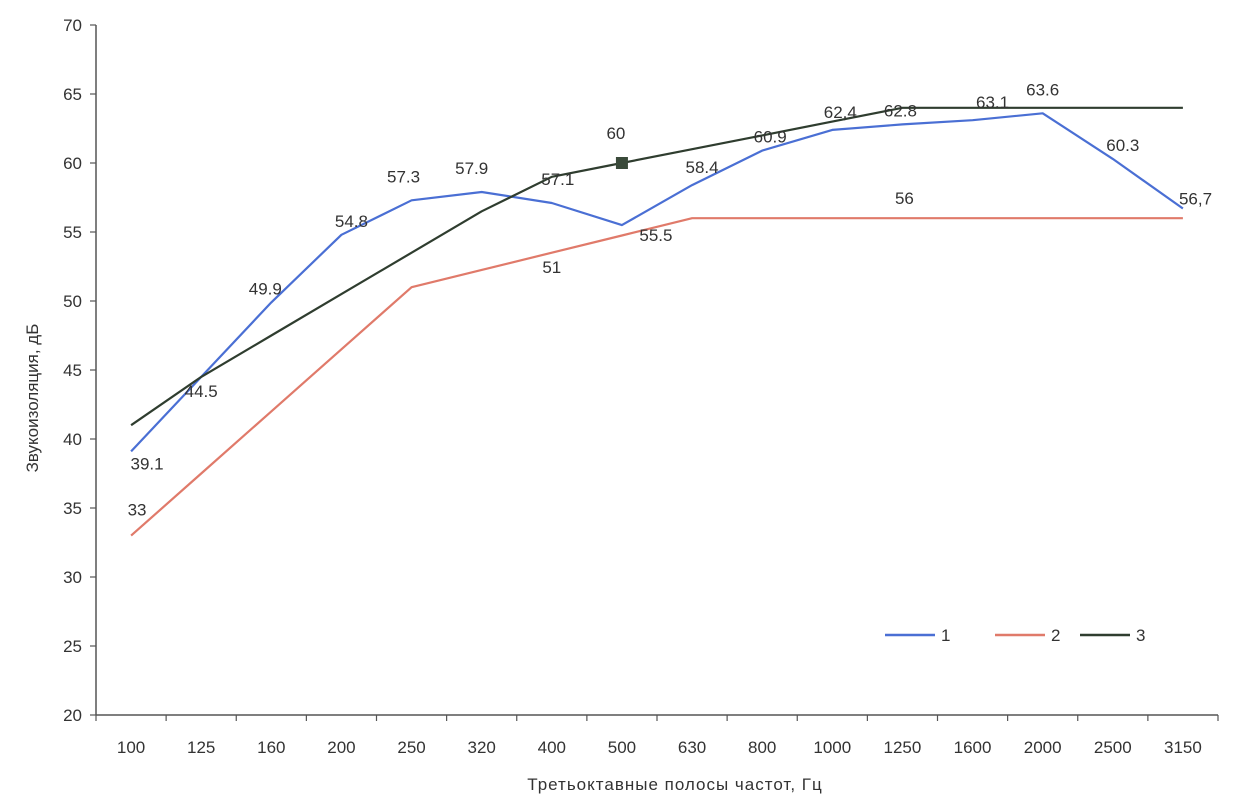  Describe the element at coordinates (1140, 635) in the screenshot. I see `legend-label-3: 3` at that location.